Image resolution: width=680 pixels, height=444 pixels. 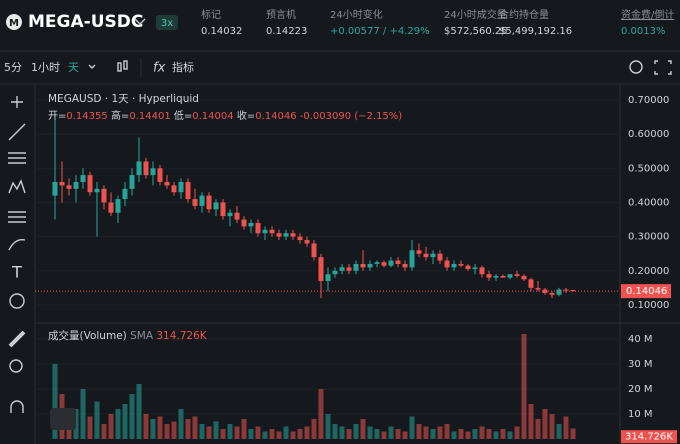 What do you see at coordinates (57, 116) in the screenshot?
I see `ohlc-part: 开=` at bounding box center [57, 116].